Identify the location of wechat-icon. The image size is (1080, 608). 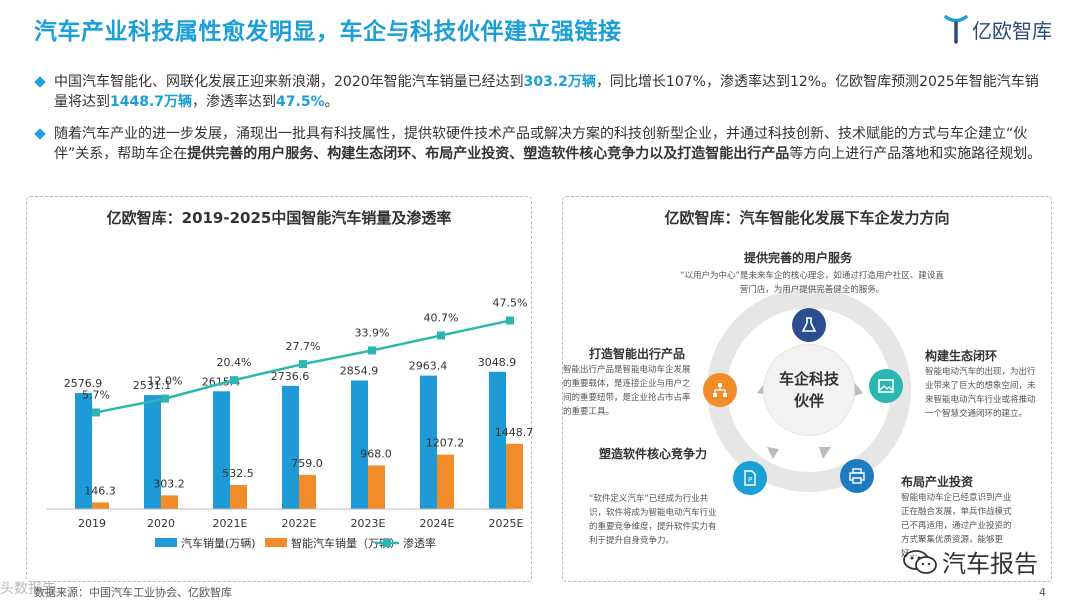
(920, 561).